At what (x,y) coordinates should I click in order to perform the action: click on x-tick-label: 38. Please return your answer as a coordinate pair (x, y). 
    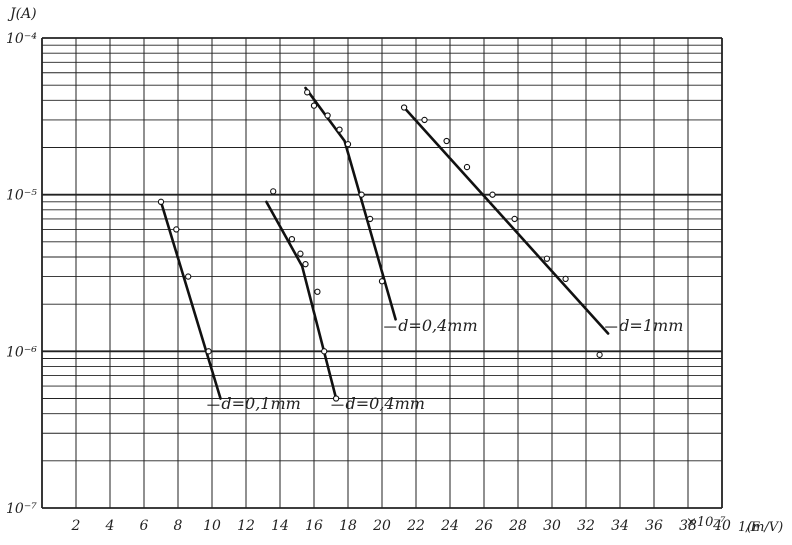
    Looking at the image, I should click on (688, 526).